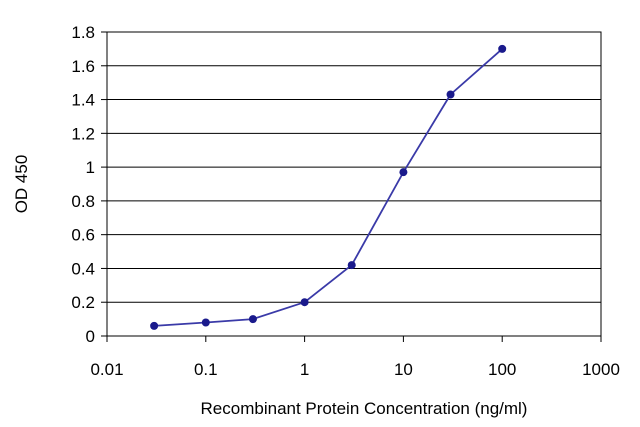 The height and width of the screenshot is (427, 640). Describe the element at coordinates (502, 369) in the screenshot. I see `x-tick-label: 100` at that location.